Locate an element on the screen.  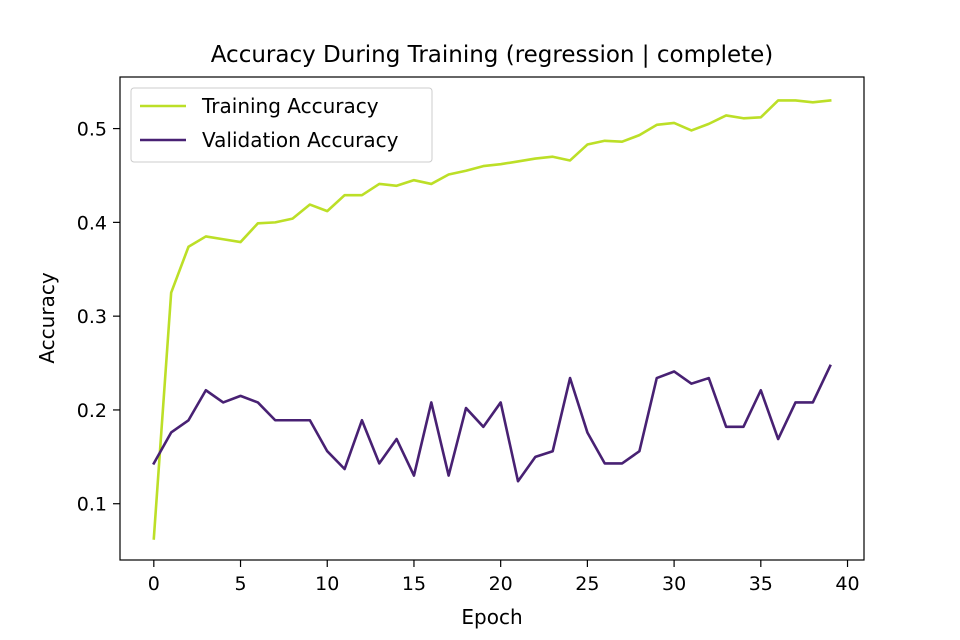
y-tick-label: 0.5 is located at coordinates (92, 130).